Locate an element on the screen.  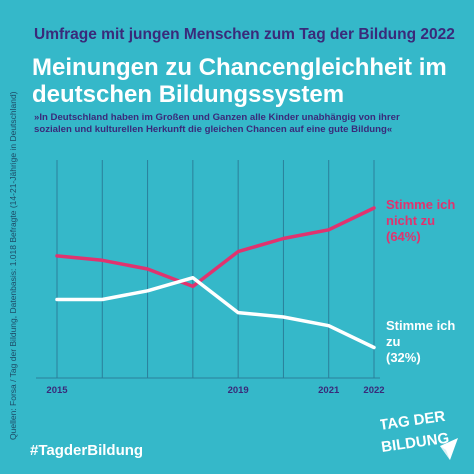
hashtag-link: #TagderBildung is located at coordinates (87, 450).